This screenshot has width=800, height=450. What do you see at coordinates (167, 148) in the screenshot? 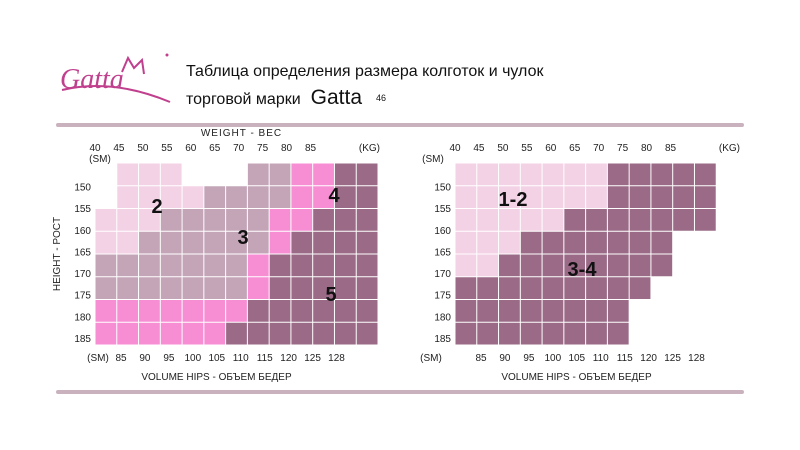
I see `left-weight-tick: 55` at bounding box center [167, 148].